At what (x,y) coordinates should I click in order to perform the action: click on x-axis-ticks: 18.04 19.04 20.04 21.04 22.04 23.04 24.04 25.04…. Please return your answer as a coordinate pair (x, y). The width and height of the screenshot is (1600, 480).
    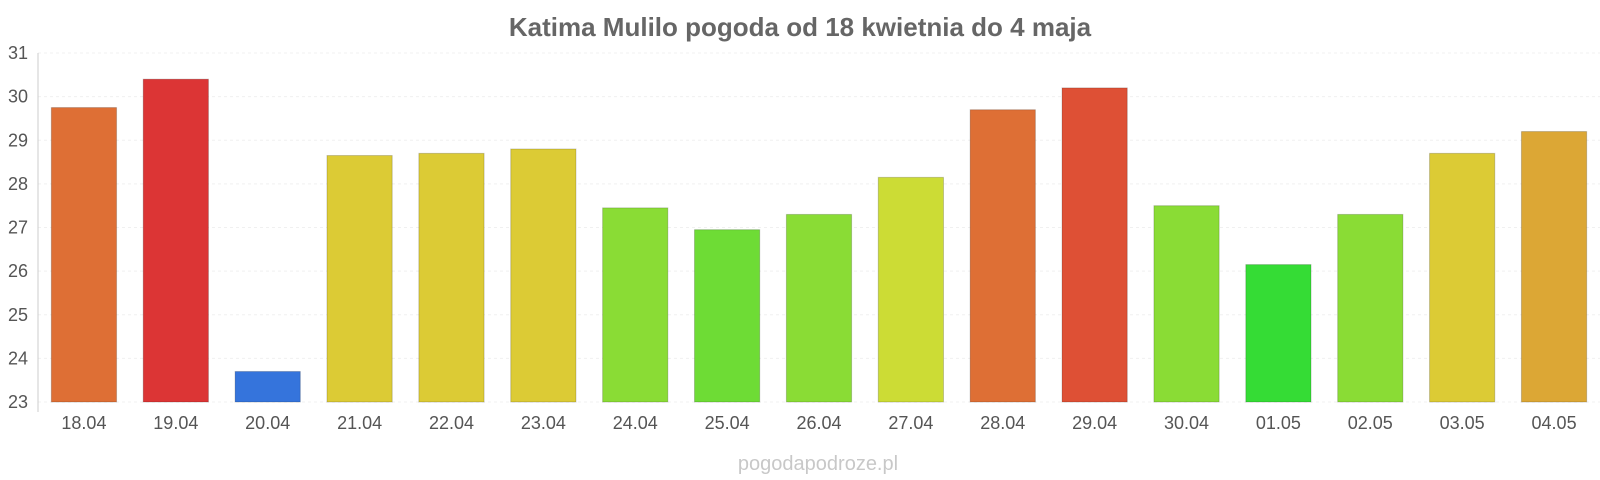
    Looking at the image, I should click on (818, 423).